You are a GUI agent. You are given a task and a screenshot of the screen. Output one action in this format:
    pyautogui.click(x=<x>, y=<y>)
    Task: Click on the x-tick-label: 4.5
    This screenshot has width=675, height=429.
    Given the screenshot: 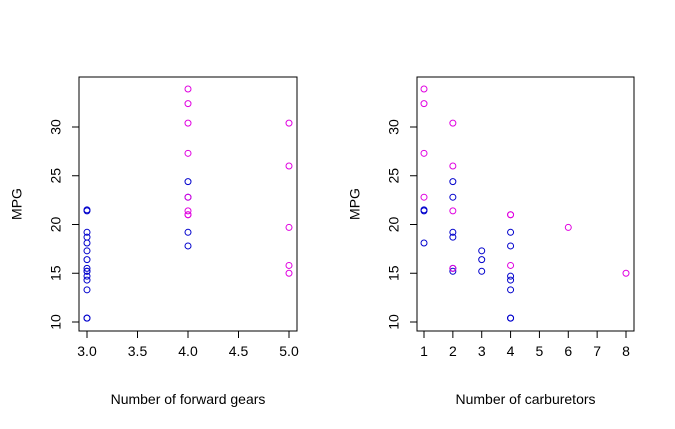 What is the action you would take?
    pyautogui.click(x=239, y=351)
    